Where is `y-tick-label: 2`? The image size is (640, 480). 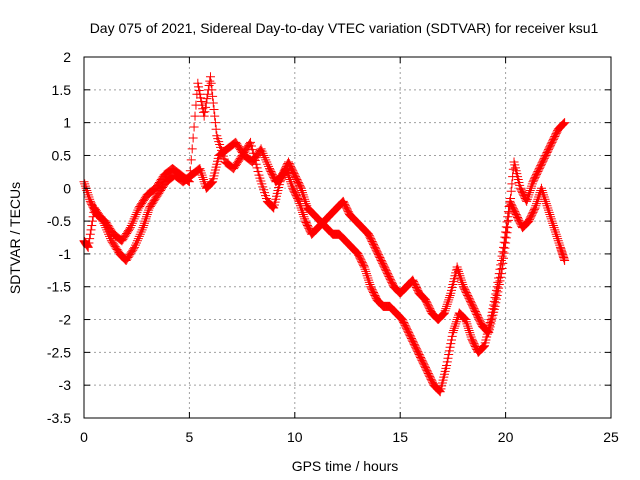 y-tick-label: 2 is located at coordinates (67, 57).